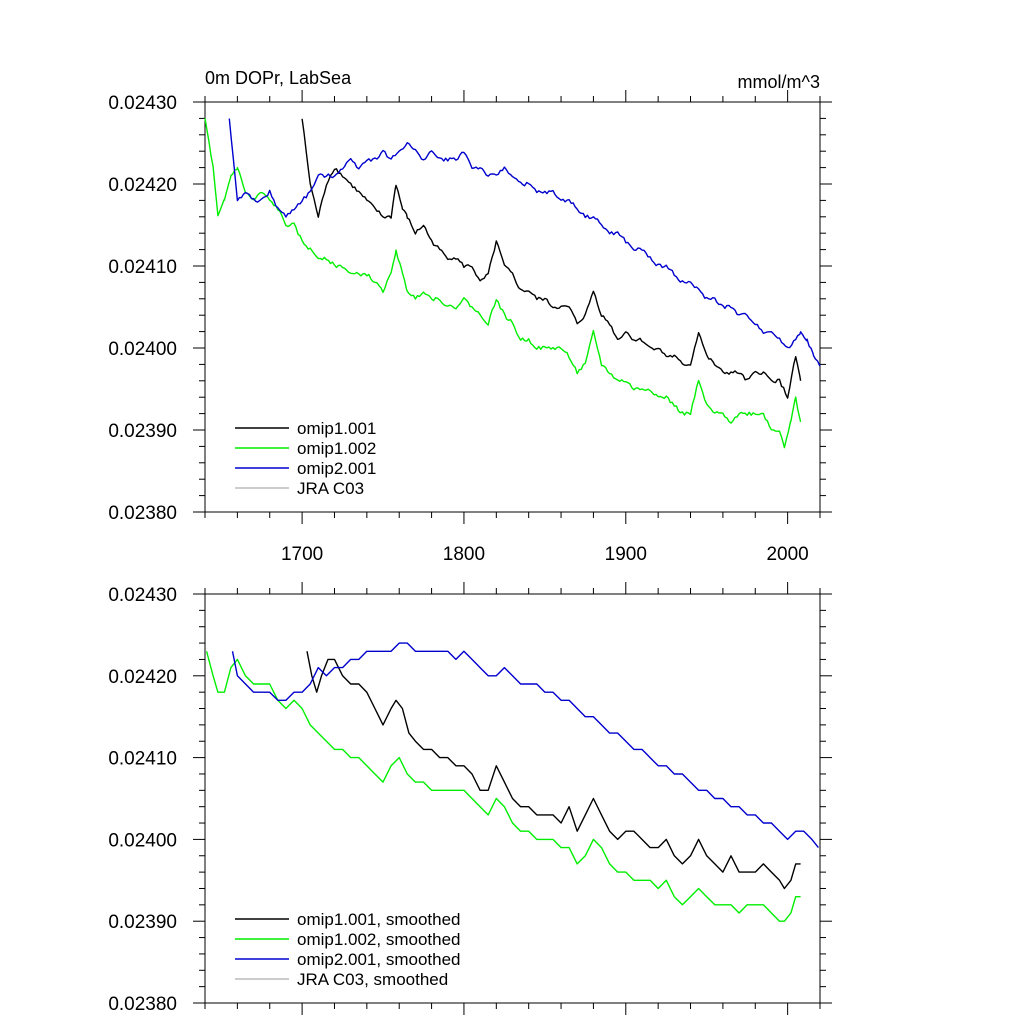 The image size is (1024, 1024). What do you see at coordinates (626, 554) in the screenshot?
I see `x-tick-label: 1900` at bounding box center [626, 554].